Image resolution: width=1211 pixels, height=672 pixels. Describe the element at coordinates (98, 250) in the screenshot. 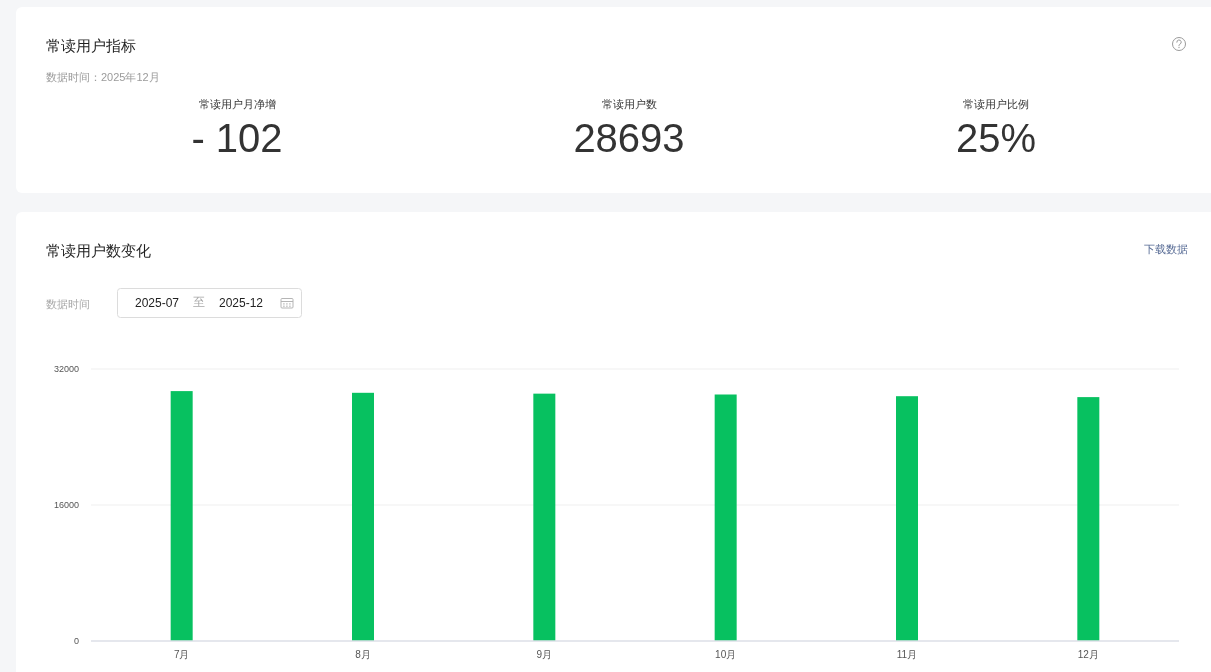

I see `title: 常读用户数变化` at that location.